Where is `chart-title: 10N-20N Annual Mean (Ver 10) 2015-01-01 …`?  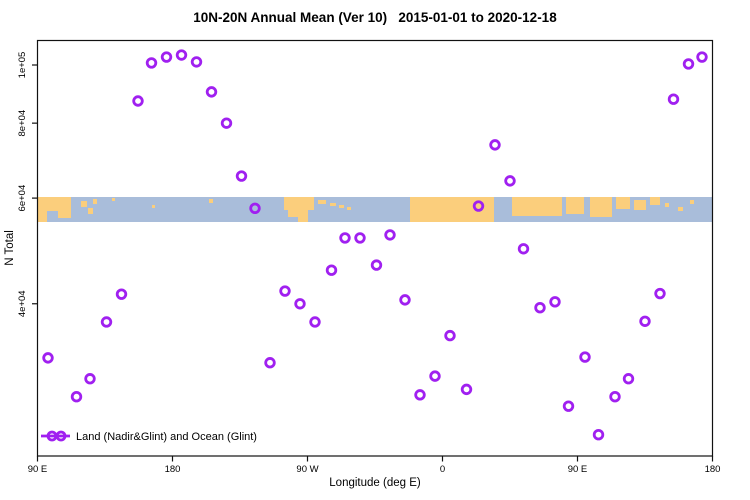 chart-title: 10N-20N Annual Mean (Ver 10) 2015-01-01 … is located at coordinates (375, 17).